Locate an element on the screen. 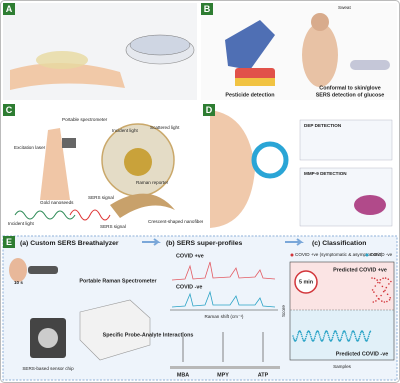 This screenshot has width=400, height=383. nanoseed is located at coordinates (138, 162).